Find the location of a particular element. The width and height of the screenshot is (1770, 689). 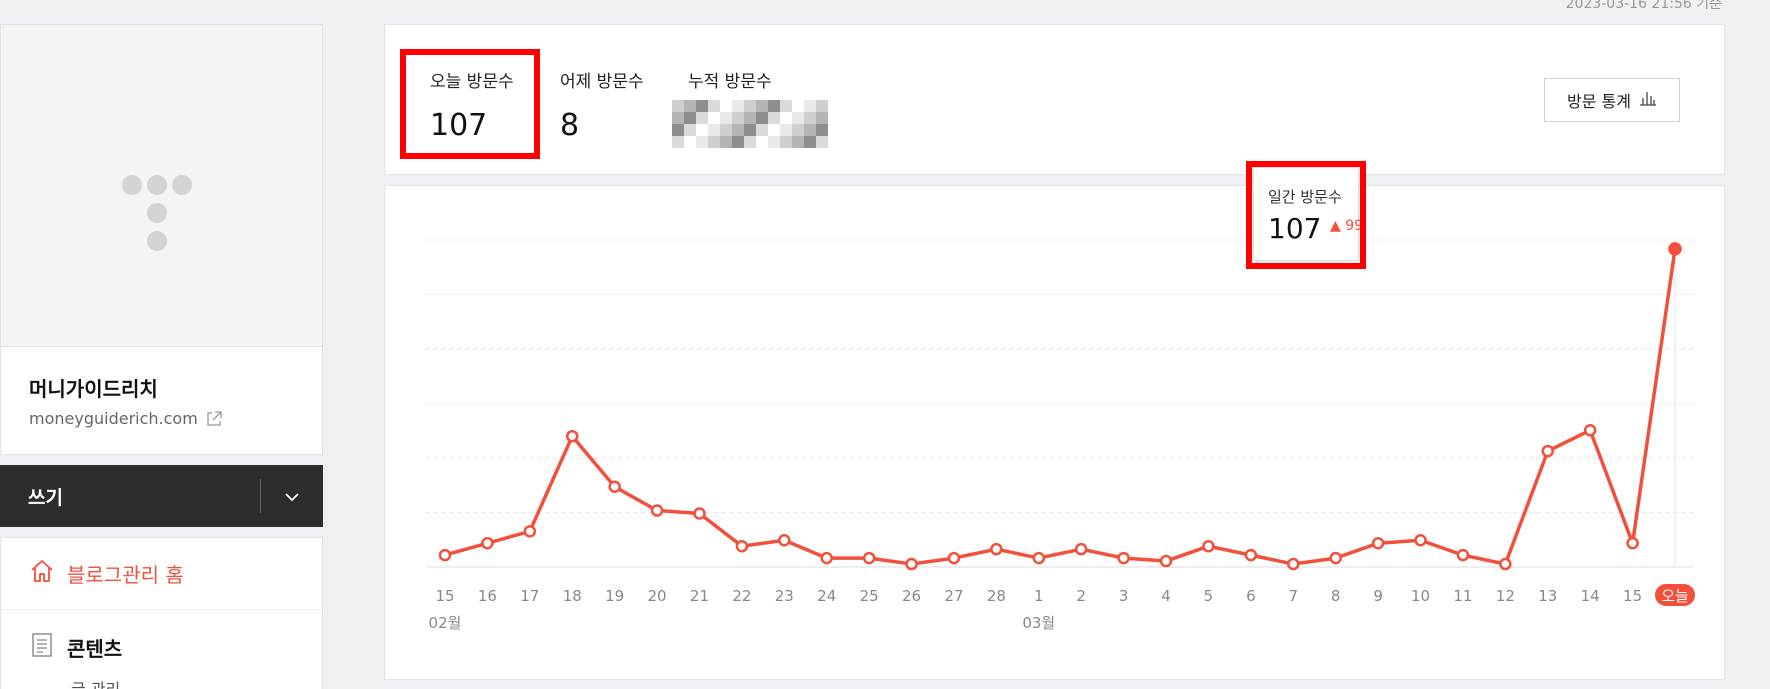

tistory-logo-icon is located at coordinates (157, 215).